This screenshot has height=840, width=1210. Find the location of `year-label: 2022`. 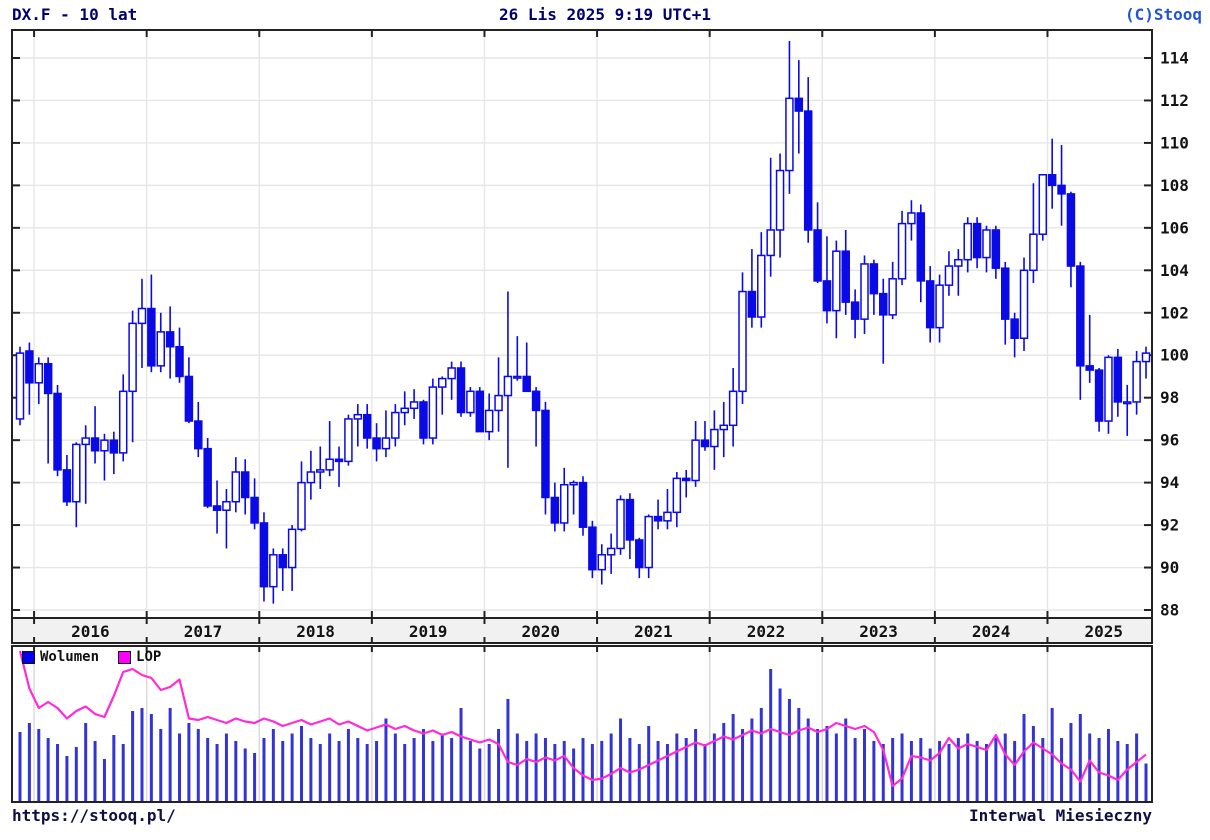

year-label: 2022 is located at coordinates (766, 631).